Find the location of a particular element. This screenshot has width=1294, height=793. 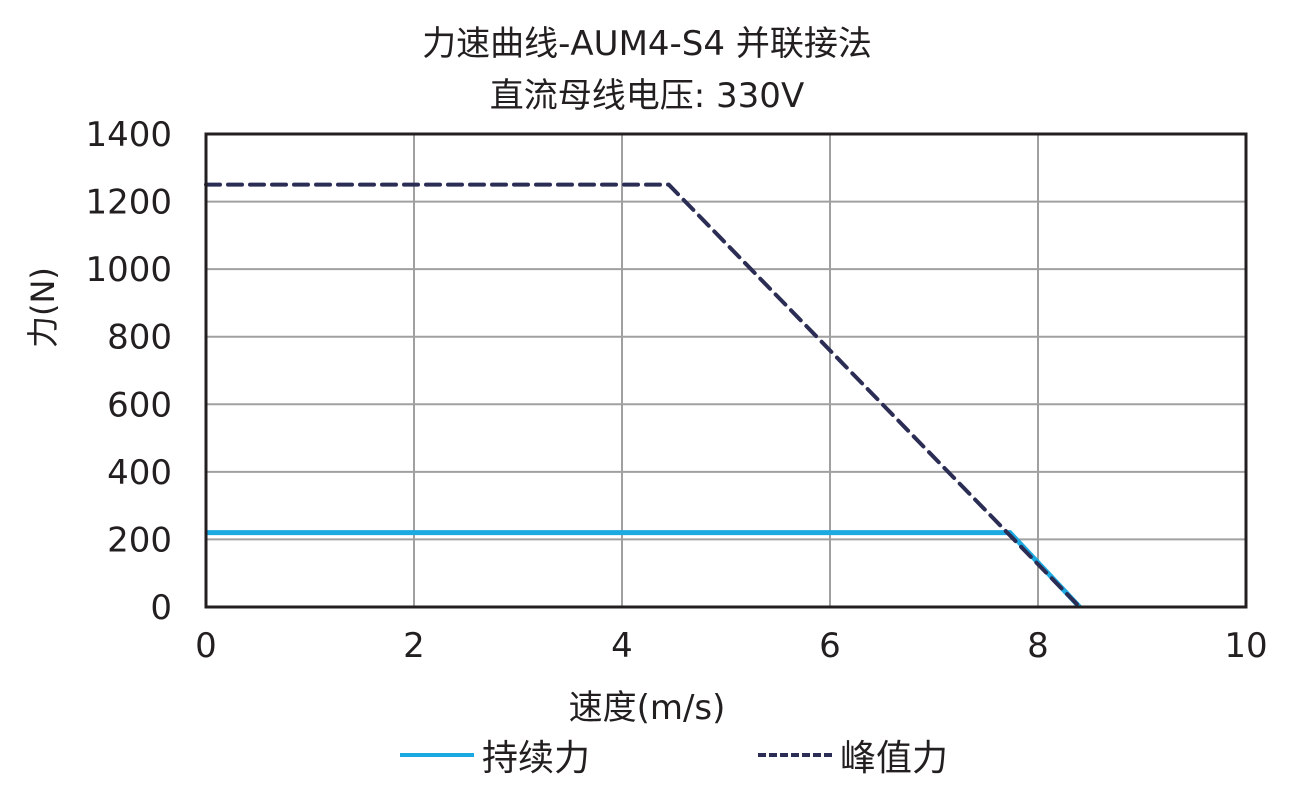

series-line-continuous is located at coordinates (644, 569).